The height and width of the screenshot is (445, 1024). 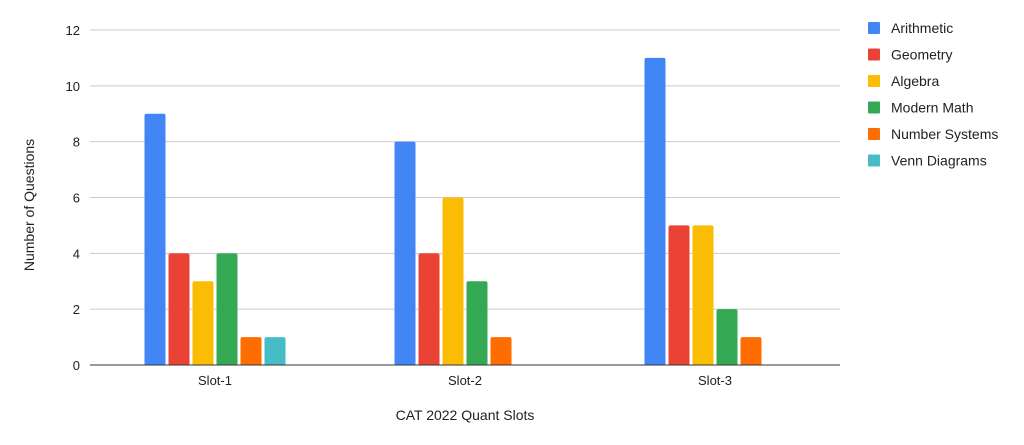 What do you see at coordinates (73, 86) in the screenshot?
I see `y-tick-label: 10` at bounding box center [73, 86].